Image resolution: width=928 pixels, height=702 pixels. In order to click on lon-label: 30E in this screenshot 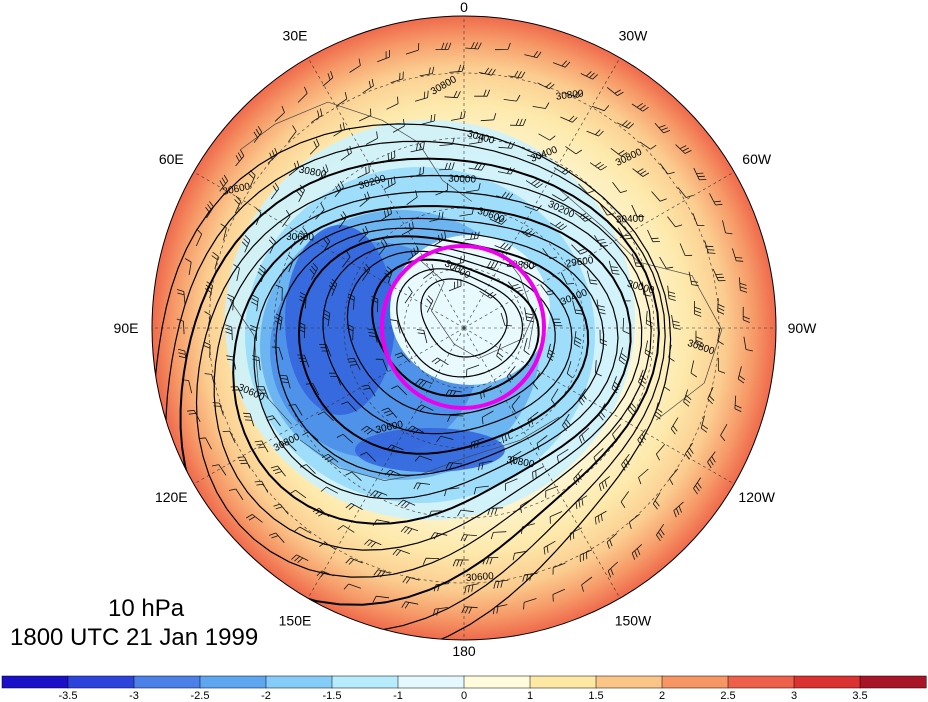, I will do `click(295, 35)`.